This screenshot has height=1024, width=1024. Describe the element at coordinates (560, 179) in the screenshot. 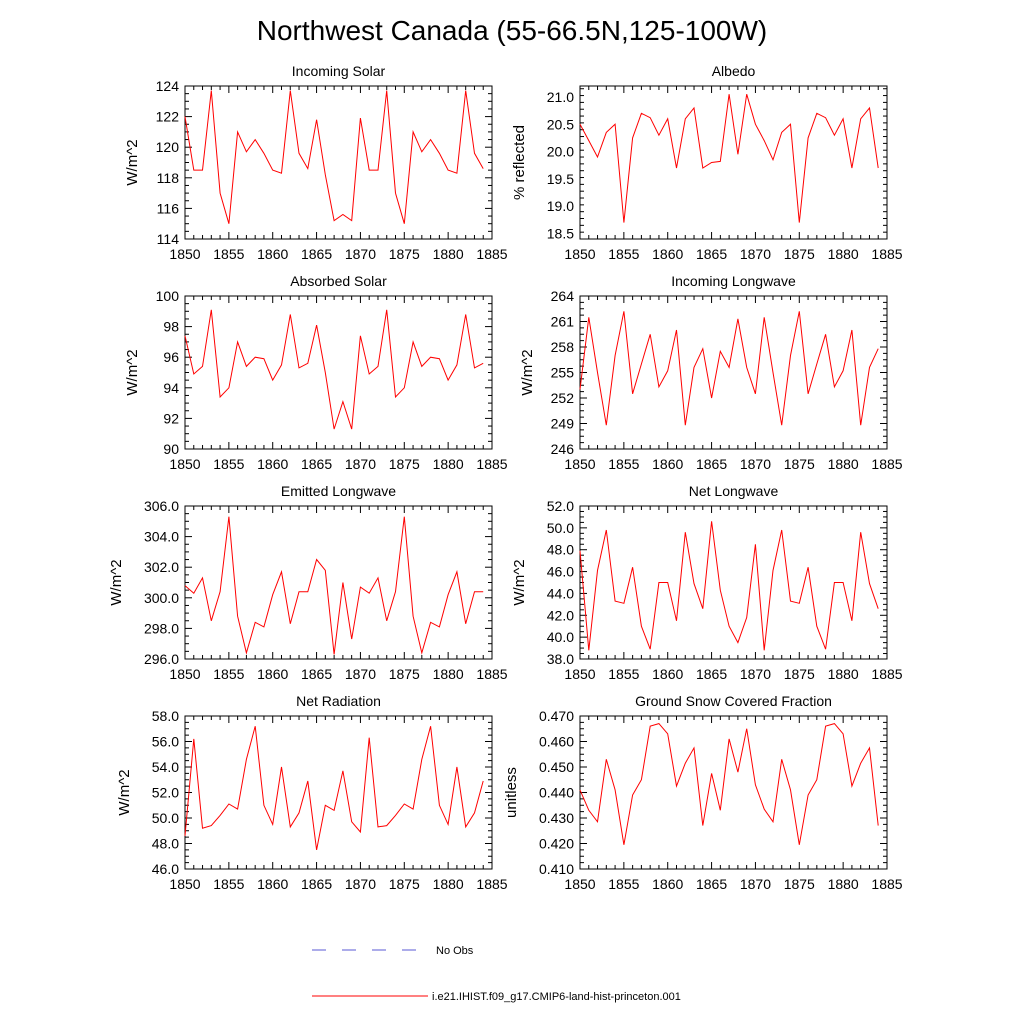

I see `y-tick-label: 19.5` at that location.